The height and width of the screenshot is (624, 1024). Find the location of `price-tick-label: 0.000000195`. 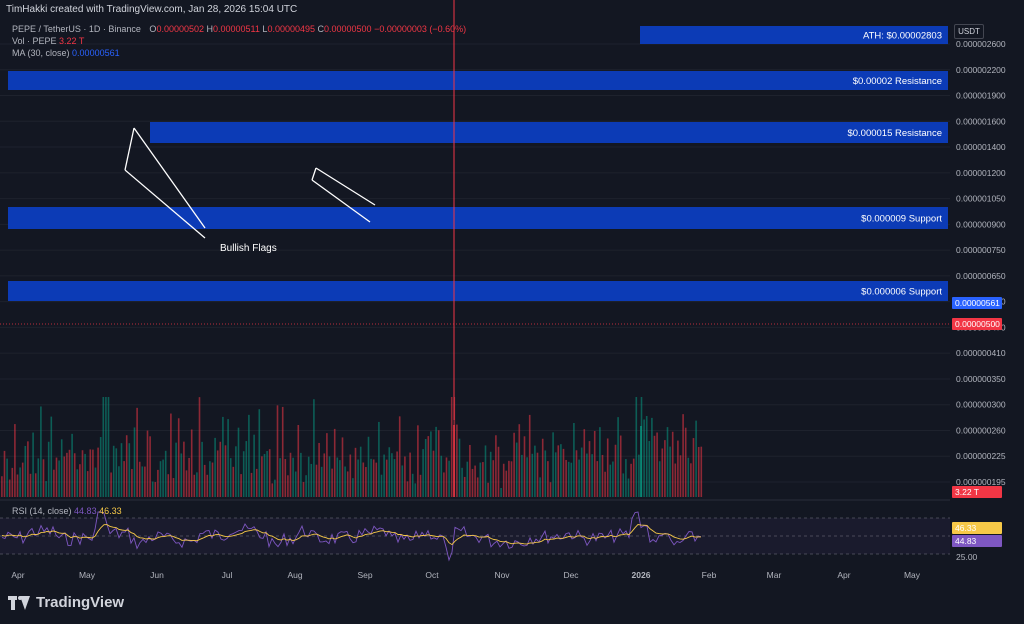

price-tick-label: 0.000000195 is located at coordinates (981, 482).